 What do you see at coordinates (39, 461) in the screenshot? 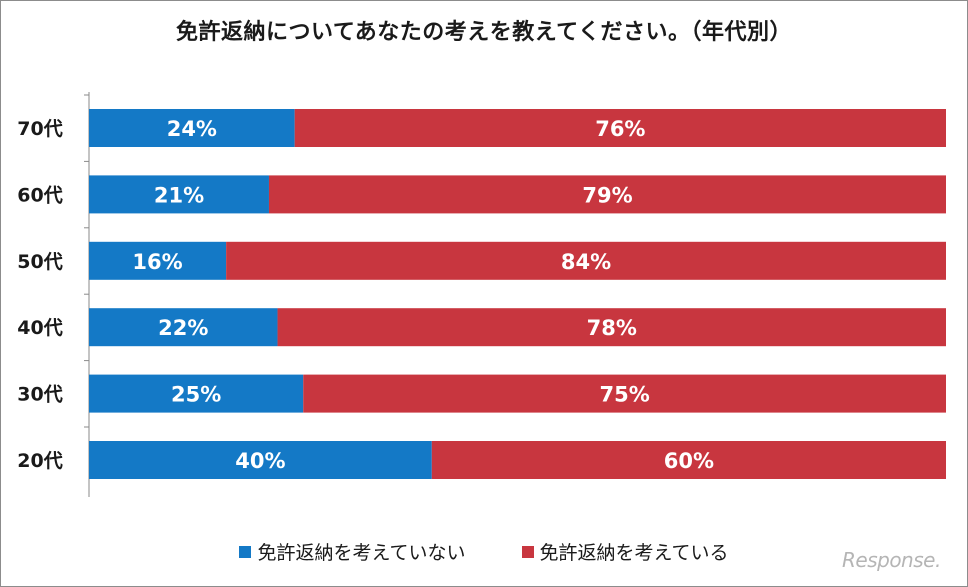
I see `category-label: 20代` at bounding box center [39, 461].